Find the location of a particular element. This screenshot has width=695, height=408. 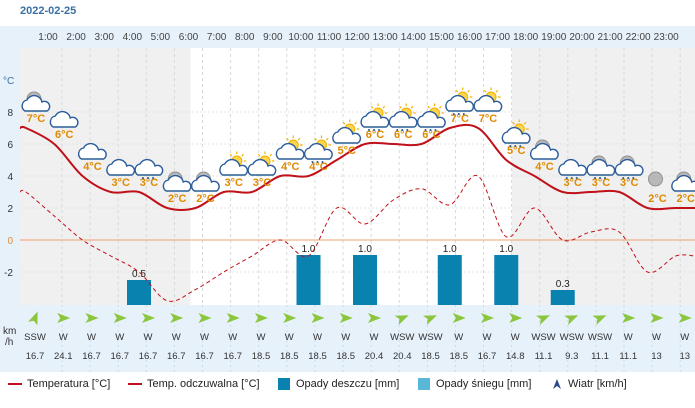

wind-speed-label: 13 is located at coordinates (684, 356).